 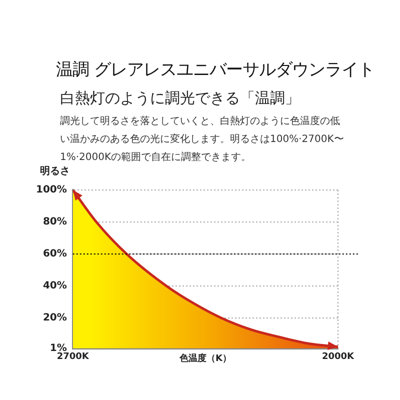 What do you see at coordinates (51, 190) in the screenshot?
I see `y-tick-label: 100%` at bounding box center [51, 190].